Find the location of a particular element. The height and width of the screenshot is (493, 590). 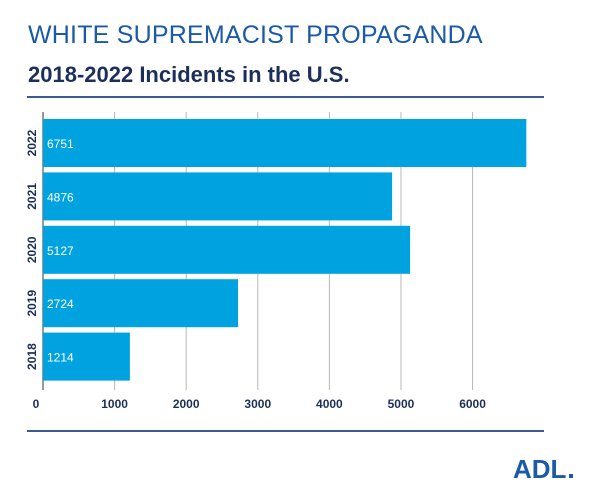

x-tick-label-4000: 4000 is located at coordinates (329, 404).